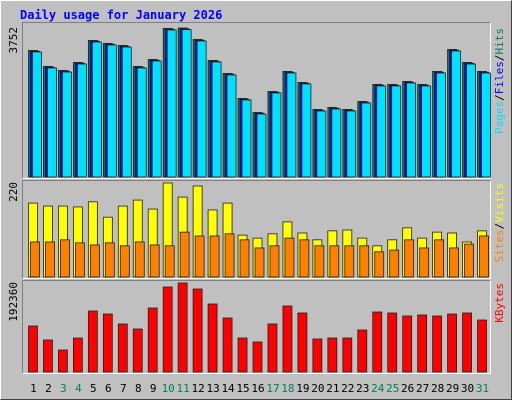 The height and width of the screenshot is (400, 512). I want to click on x-tick-label: 31, so click(482, 388).